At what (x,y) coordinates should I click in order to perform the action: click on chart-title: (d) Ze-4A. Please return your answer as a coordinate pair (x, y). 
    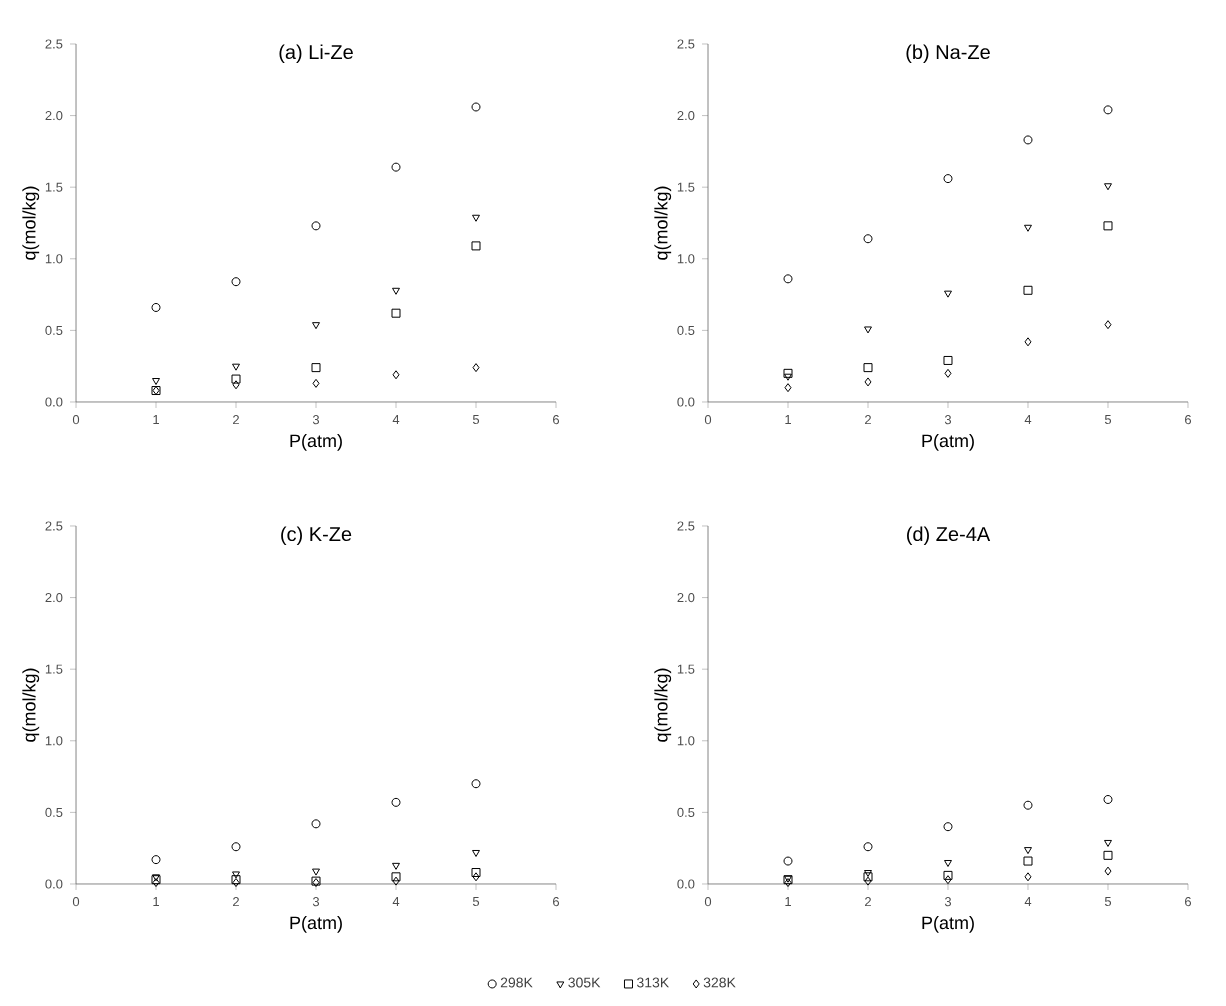
    Looking at the image, I should click on (949, 536).